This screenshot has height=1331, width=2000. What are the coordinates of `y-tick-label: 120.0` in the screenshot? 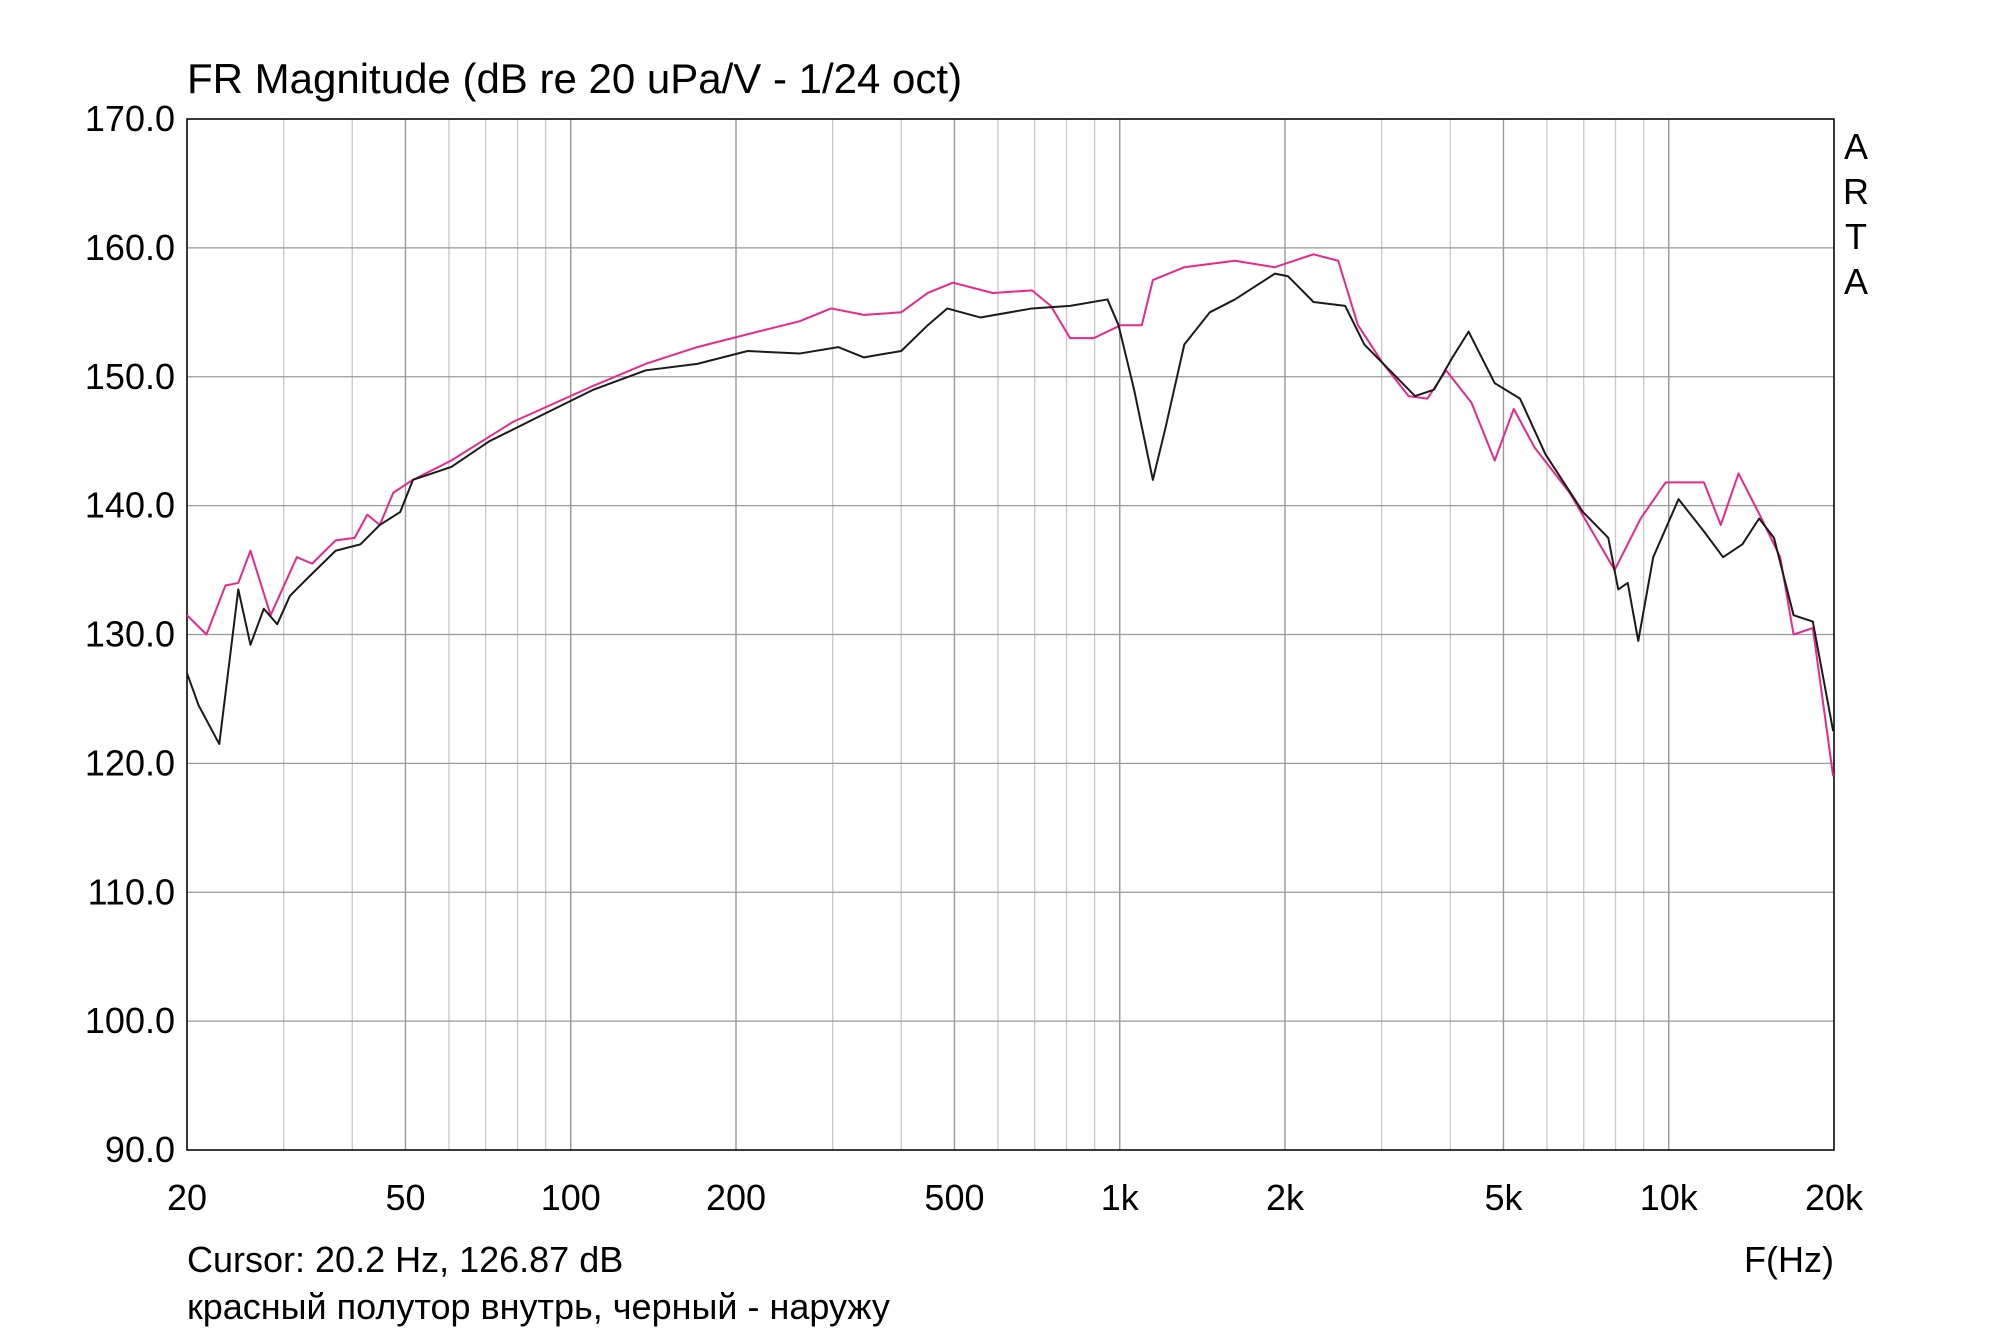 It's located at (130, 762).